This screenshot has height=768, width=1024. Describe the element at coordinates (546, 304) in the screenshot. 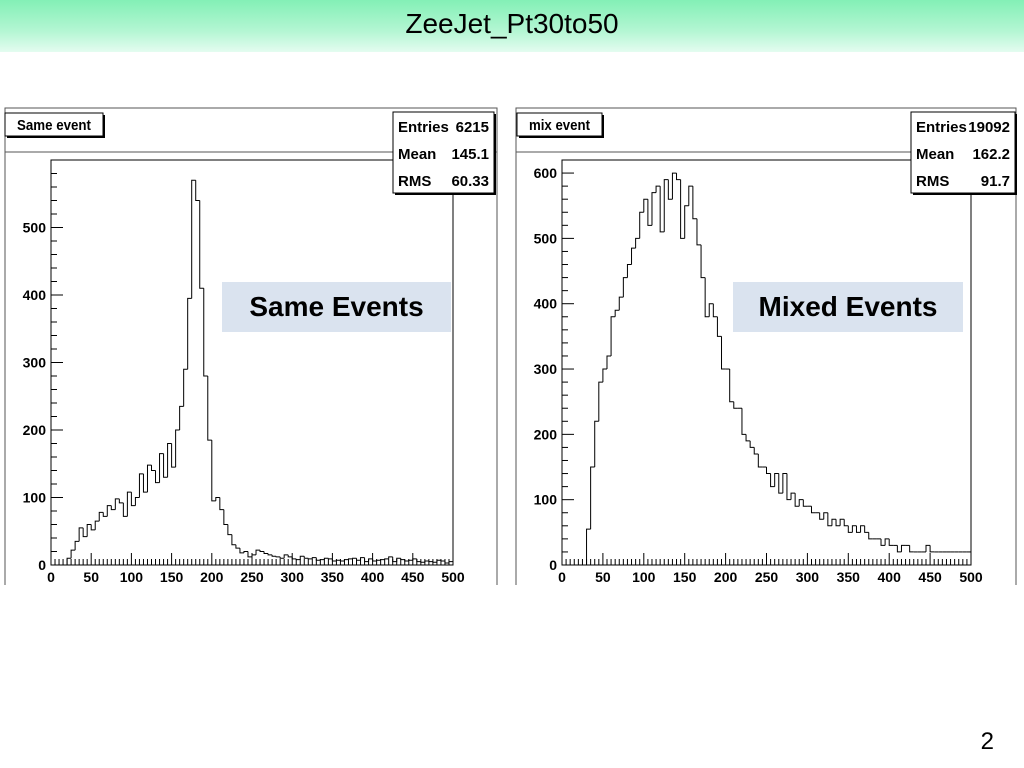

I see `y-tick-label: 400` at that location.